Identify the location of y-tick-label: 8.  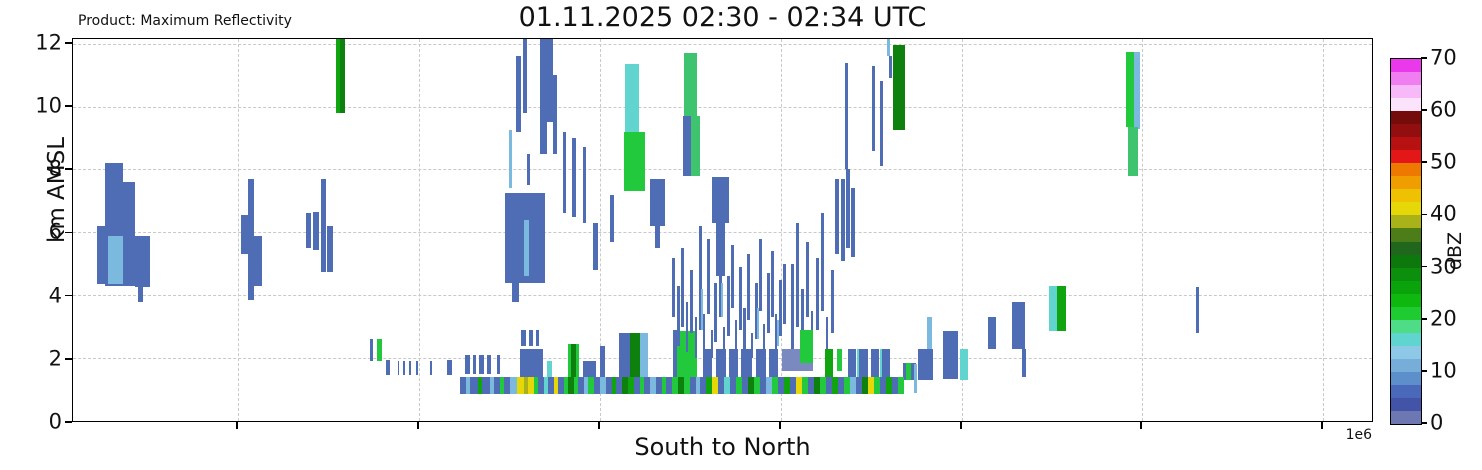
(55, 168).